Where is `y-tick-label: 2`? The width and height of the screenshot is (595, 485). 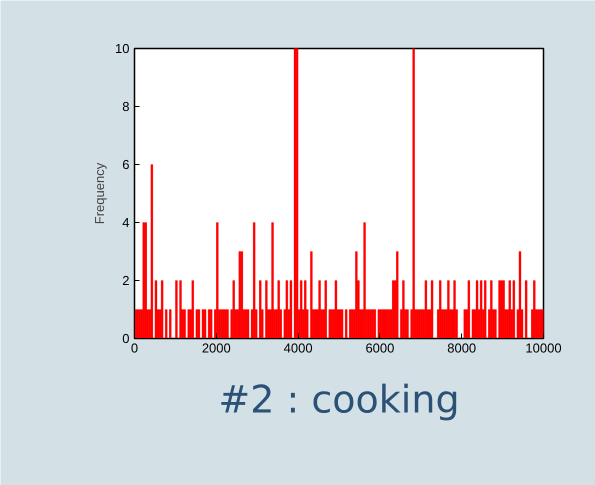 y-tick-label: 2 is located at coordinates (126, 280).